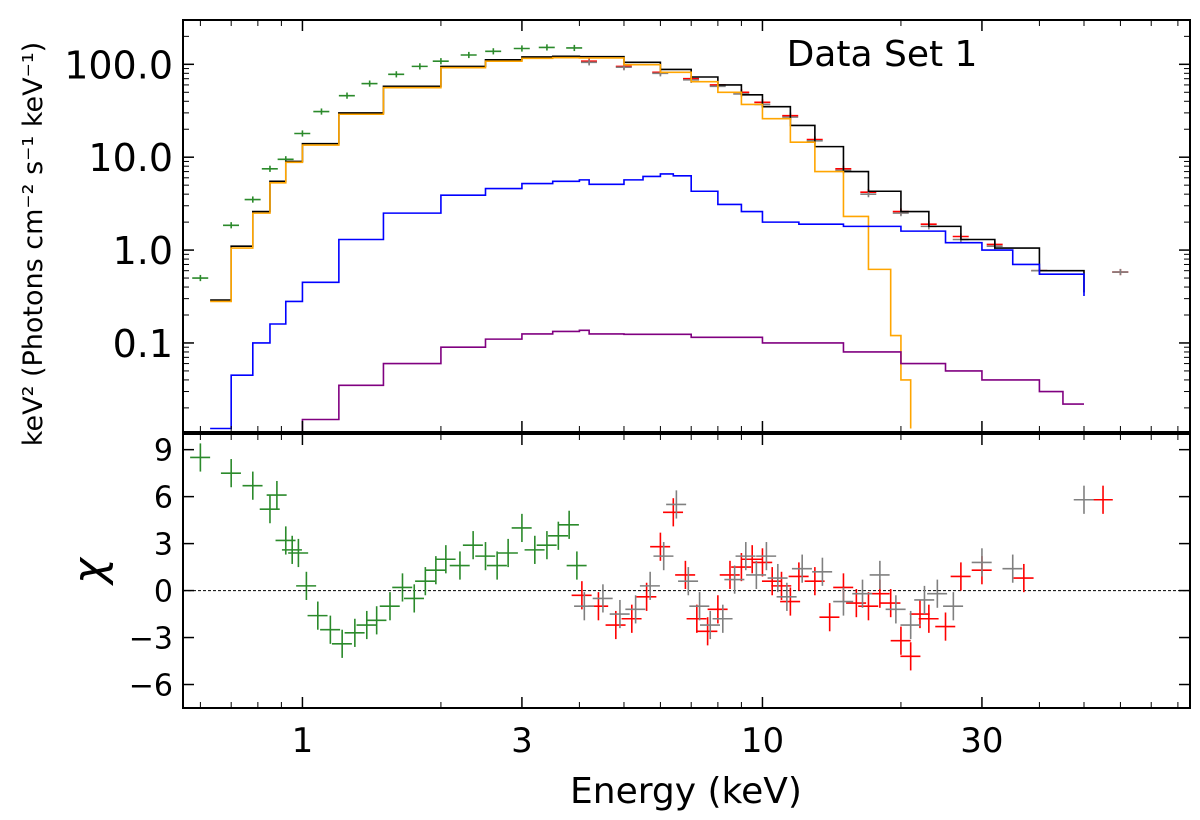  I want to click on residuals-y-tick-label: 6, so click(163, 498).